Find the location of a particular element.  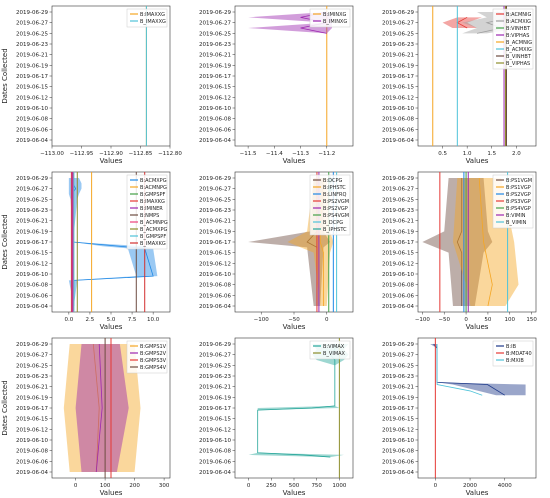

legend-entry: B:LINFRQ is located at coordinates (334, 195).